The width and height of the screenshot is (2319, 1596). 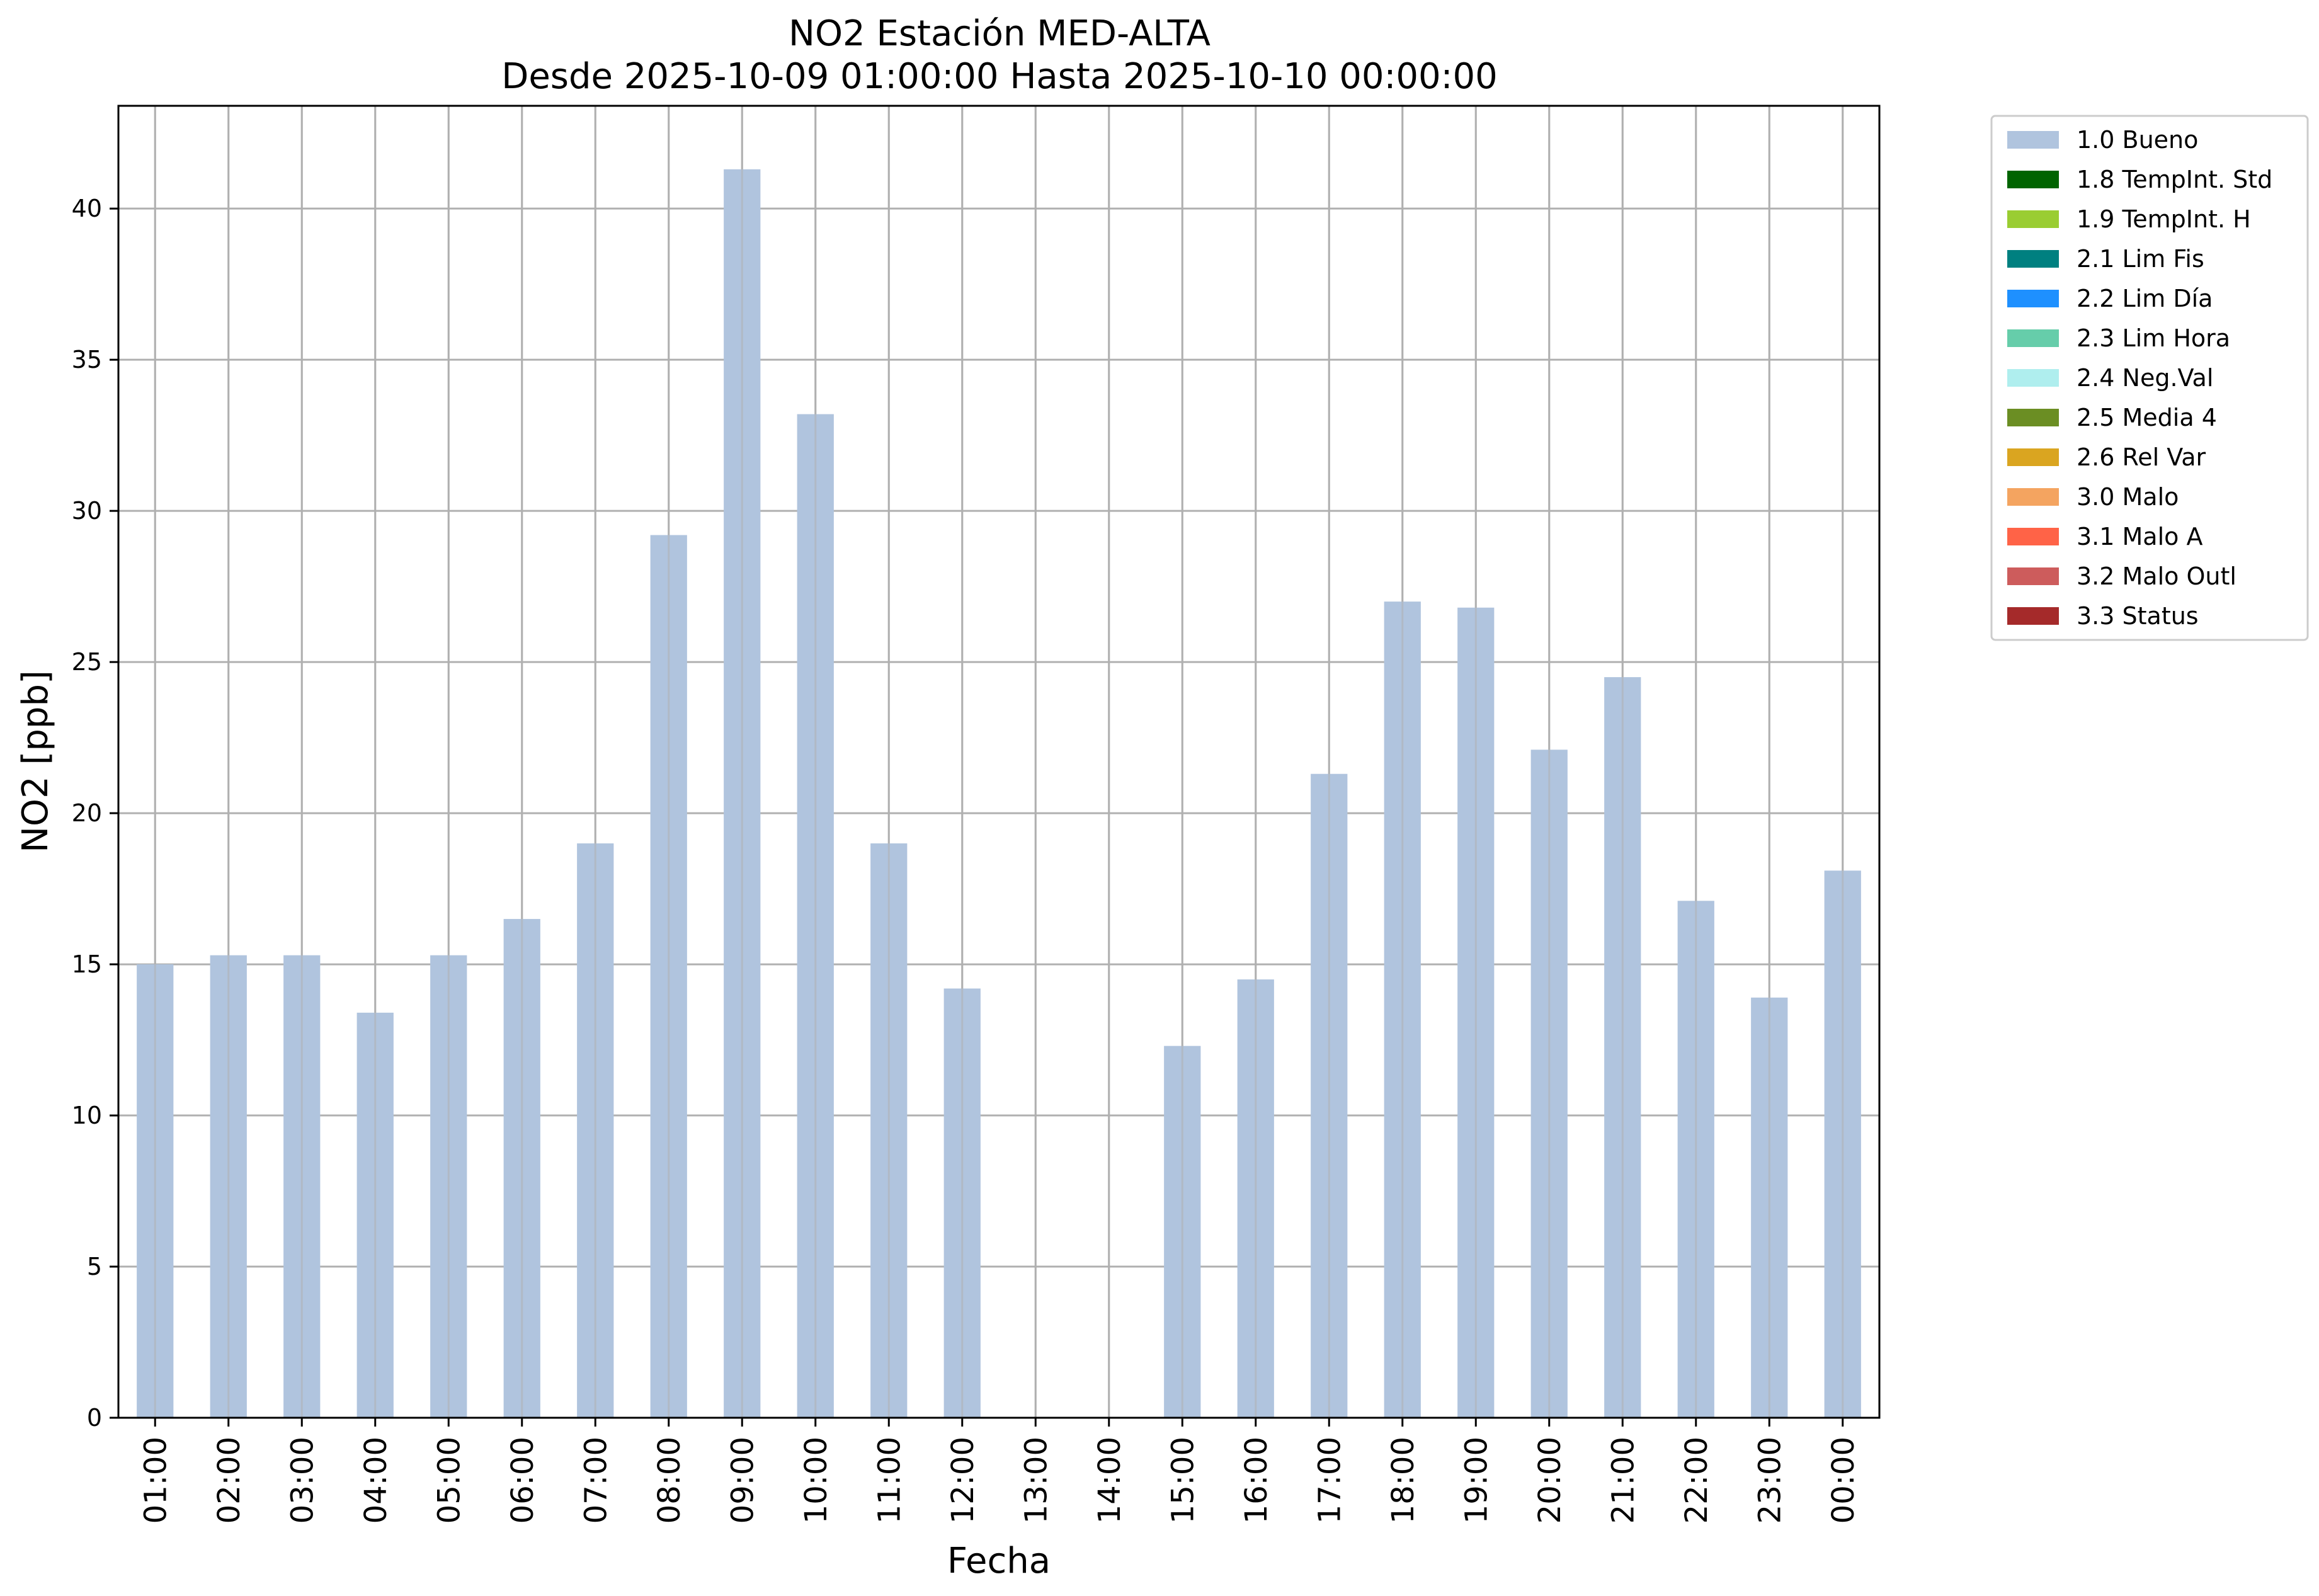 What do you see at coordinates (2153, 338) in the screenshot?
I see `legend-label: 2.3 Lim Hora` at bounding box center [2153, 338].